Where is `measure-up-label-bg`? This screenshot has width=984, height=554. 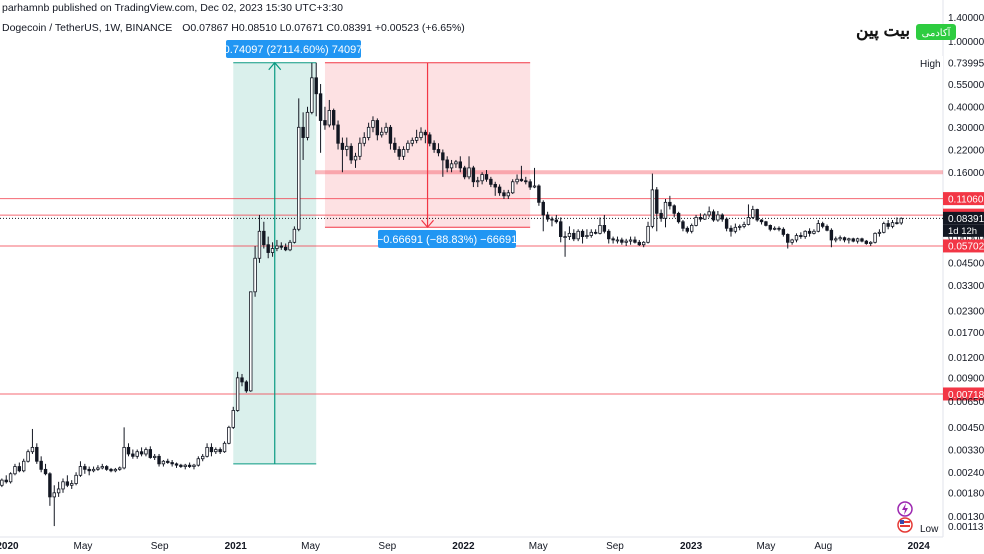
measure-up-label-bg is located at coordinates (293, 49).